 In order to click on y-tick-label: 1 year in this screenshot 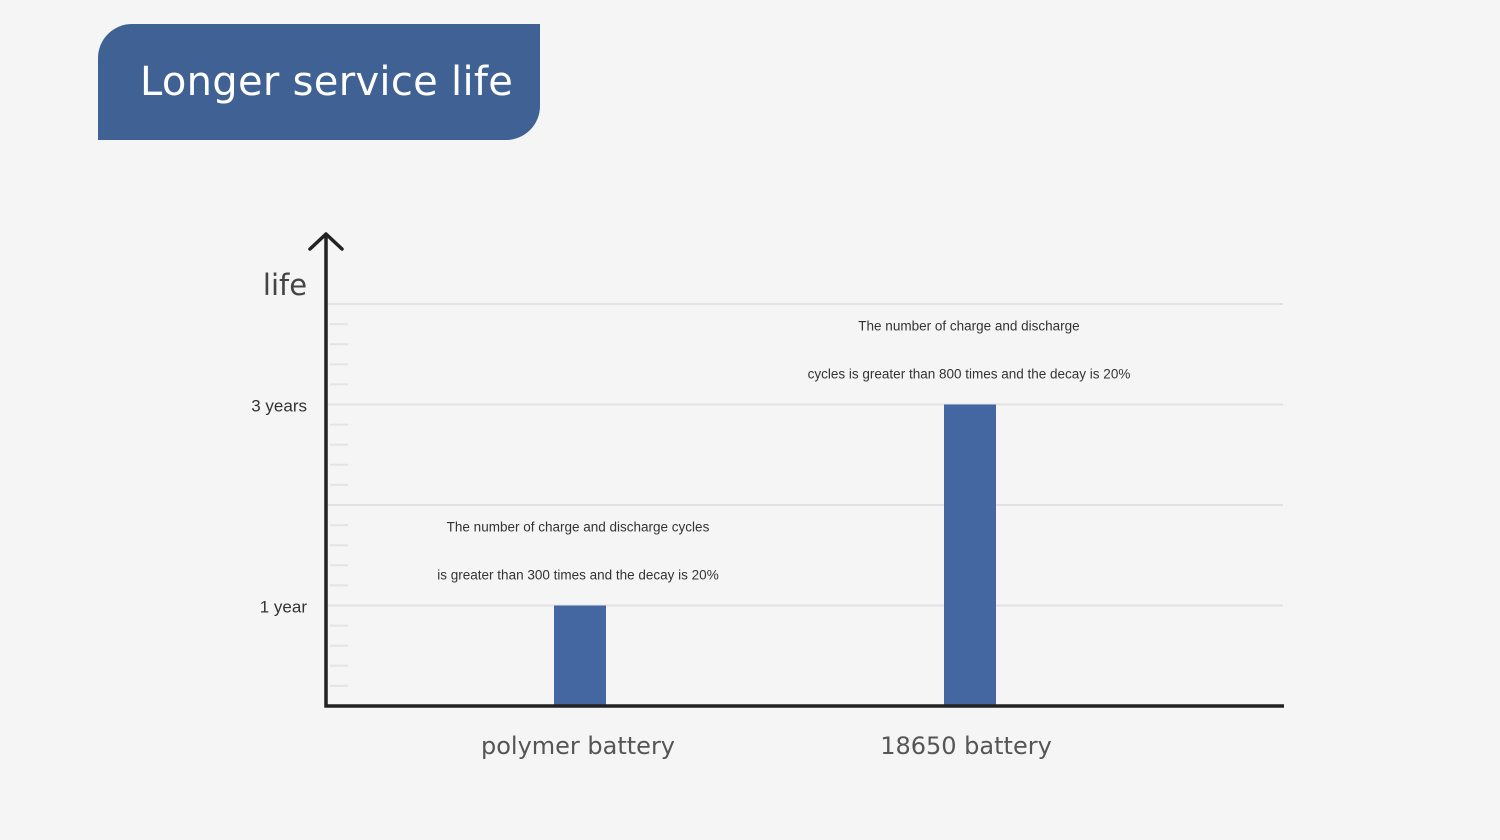, I will do `click(284, 607)`.